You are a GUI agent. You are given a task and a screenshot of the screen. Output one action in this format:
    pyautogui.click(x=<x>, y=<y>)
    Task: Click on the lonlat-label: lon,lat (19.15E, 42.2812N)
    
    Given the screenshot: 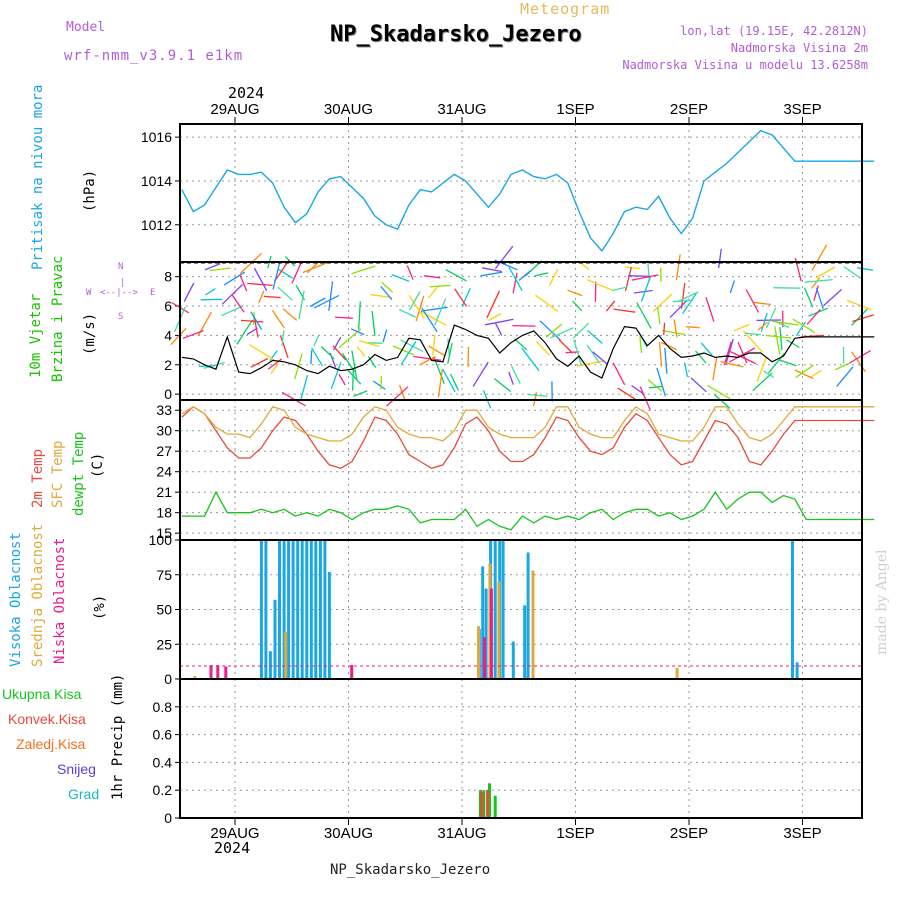 What is the action you would take?
    pyautogui.click(x=774, y=31)
    